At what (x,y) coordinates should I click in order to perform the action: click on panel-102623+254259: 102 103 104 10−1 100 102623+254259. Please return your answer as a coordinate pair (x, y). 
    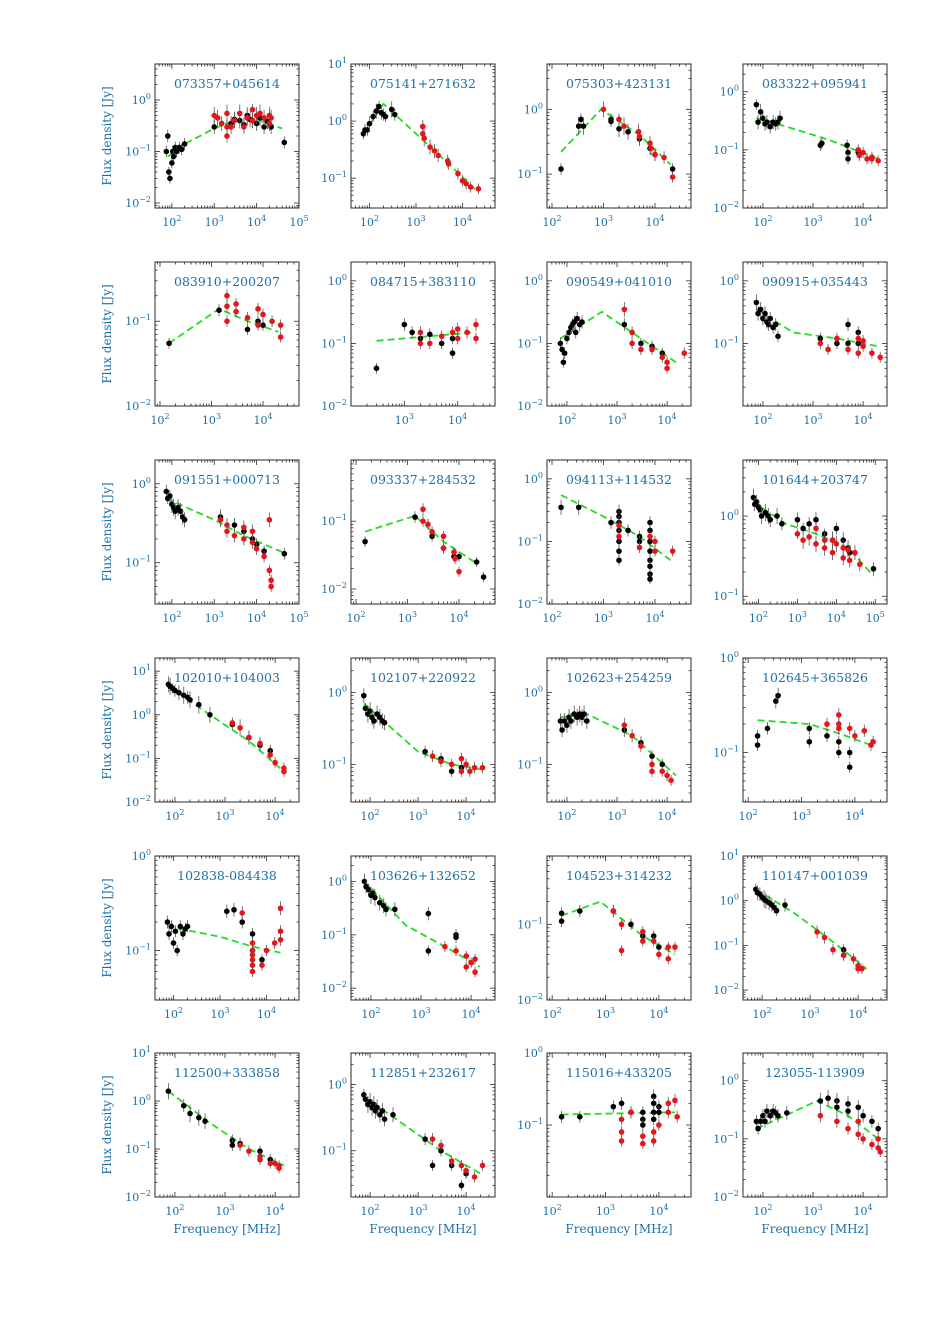
    Looking at the image, I should click on (604, 740).